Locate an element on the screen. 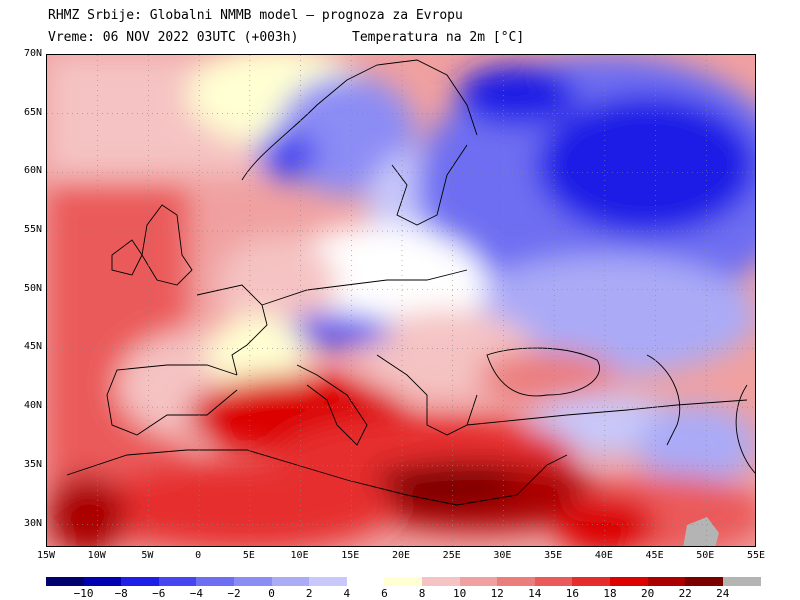 The image size is (800, 600). colorbar-label: −8 is located at coordinates (121, 593).